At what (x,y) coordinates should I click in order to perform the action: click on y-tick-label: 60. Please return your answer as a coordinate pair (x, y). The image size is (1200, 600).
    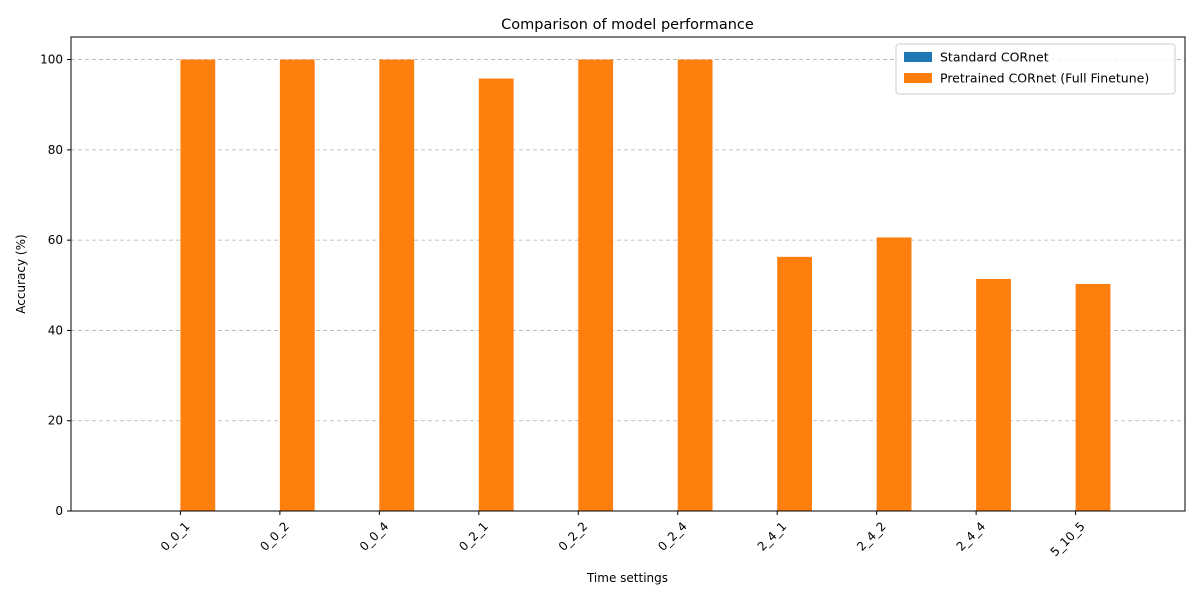
    Looking at the image, I should click on (55, 240).